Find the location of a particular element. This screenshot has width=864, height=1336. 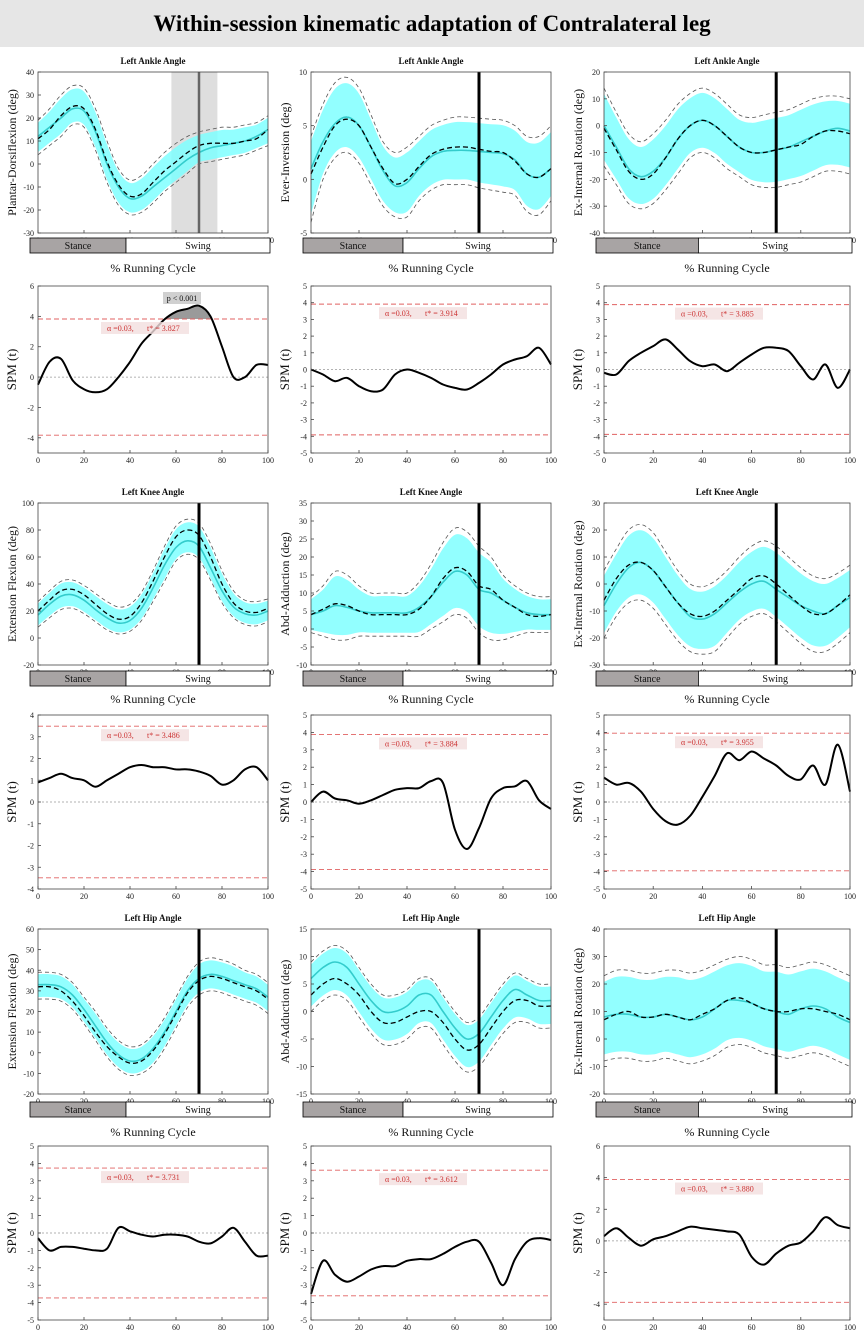

chart-title: Left Hip Angle is located at coordinates (726, 918).